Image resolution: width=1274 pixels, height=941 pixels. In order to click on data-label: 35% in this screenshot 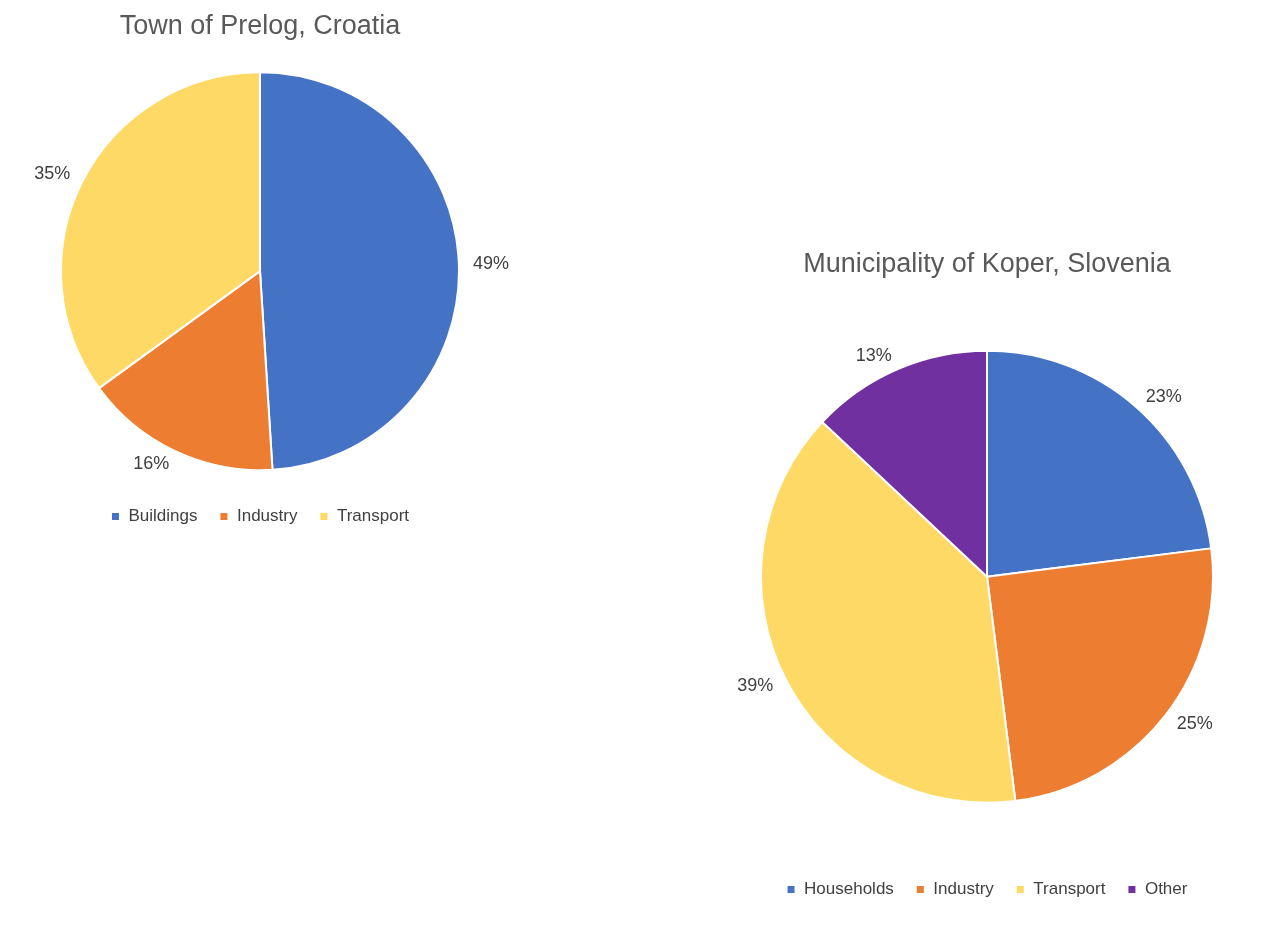, I will do `click(52, 173)`.